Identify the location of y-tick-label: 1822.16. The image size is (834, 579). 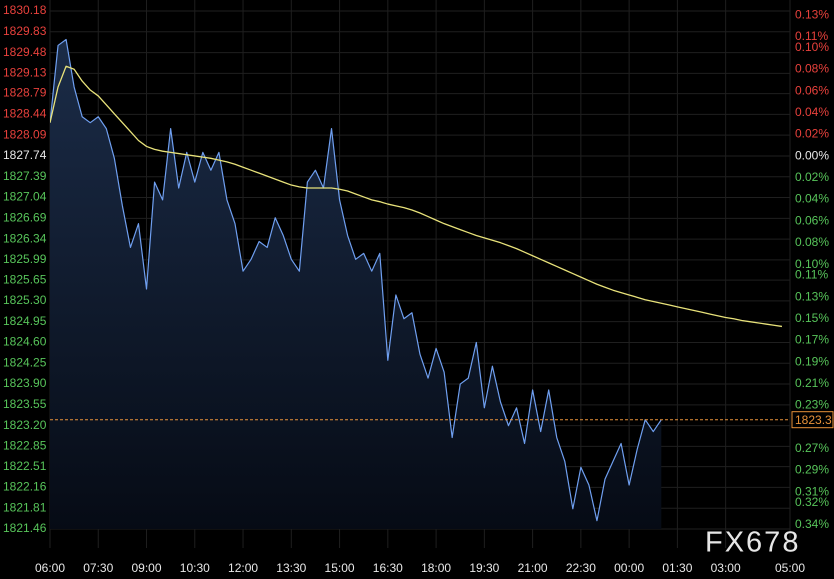
(25, 487).